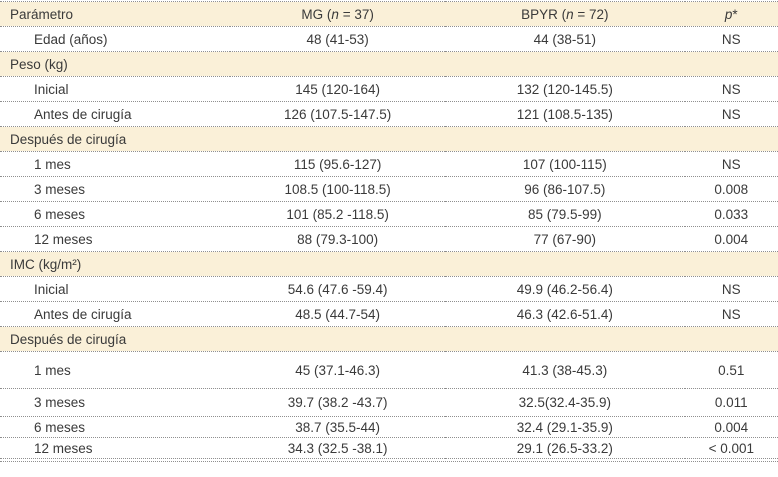 This screenshot has width=778, height=477. I want to click on p-value-cell: 0.008, so click(731, 189).